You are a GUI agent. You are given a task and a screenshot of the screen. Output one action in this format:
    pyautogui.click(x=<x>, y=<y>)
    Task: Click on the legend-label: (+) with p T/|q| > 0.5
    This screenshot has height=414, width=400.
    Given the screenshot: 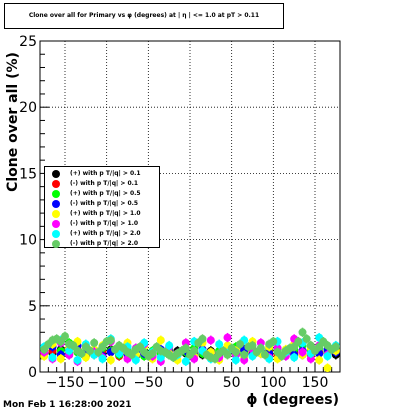 What is the action you would take?
    pyautogui.click(x=105, y=193)
    